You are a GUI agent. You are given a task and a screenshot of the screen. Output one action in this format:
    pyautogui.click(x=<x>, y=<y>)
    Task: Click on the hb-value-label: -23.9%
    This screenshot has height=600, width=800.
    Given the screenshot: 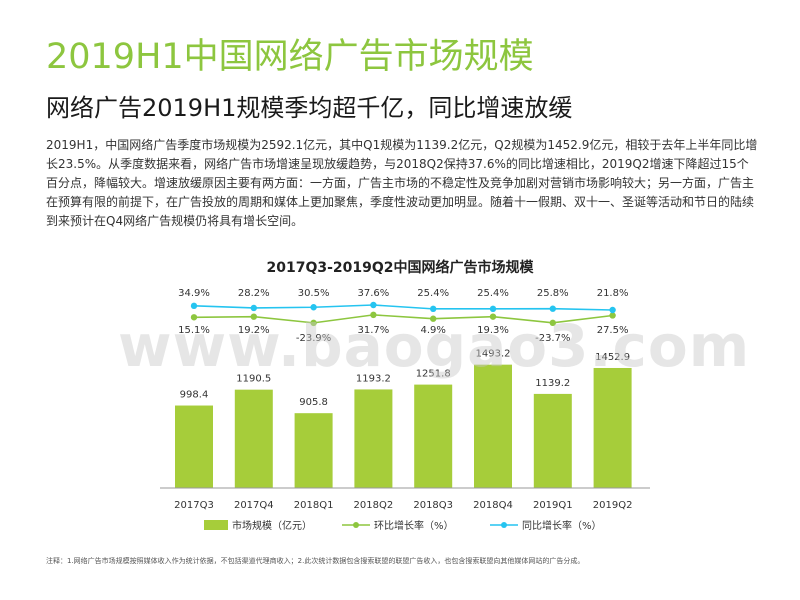 What is the action you would take?
    pyautogui.click(x=313, y=338)
    